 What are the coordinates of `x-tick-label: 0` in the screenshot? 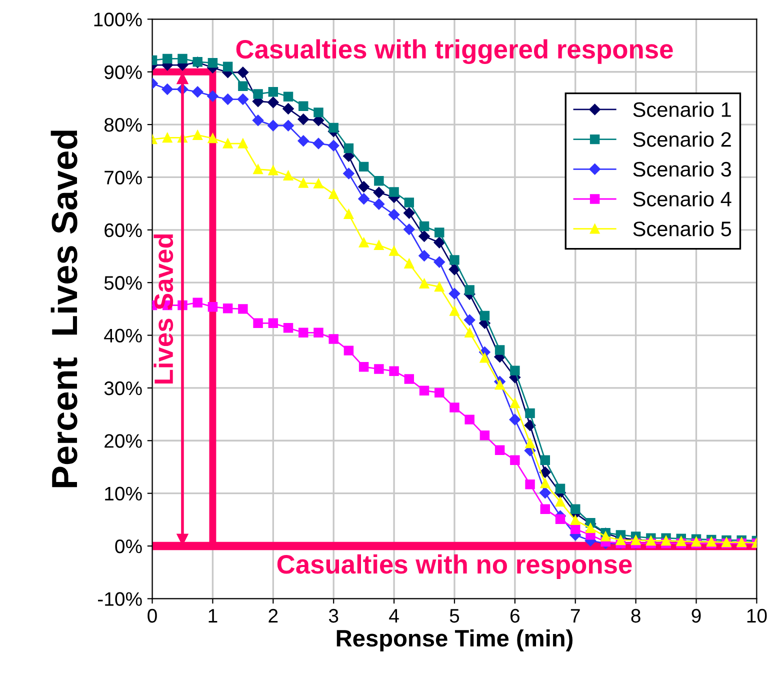 It's located at (152, 615).